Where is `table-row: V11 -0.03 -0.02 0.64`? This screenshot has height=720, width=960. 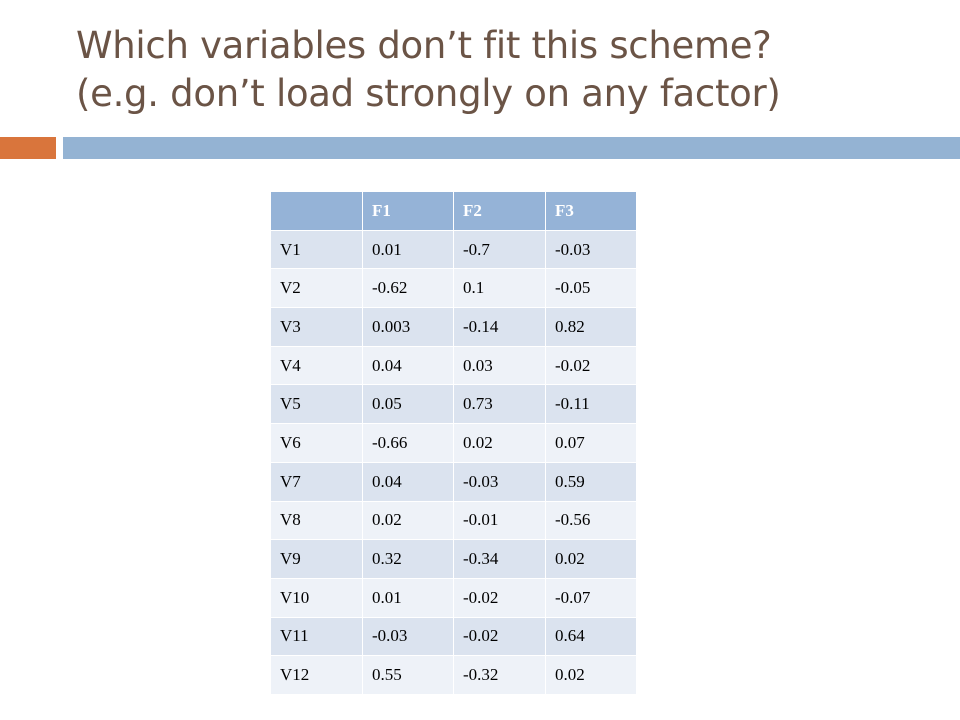 table-row: V11 -0.03 -0.02 0.64 is located at coordinates (453, 636).